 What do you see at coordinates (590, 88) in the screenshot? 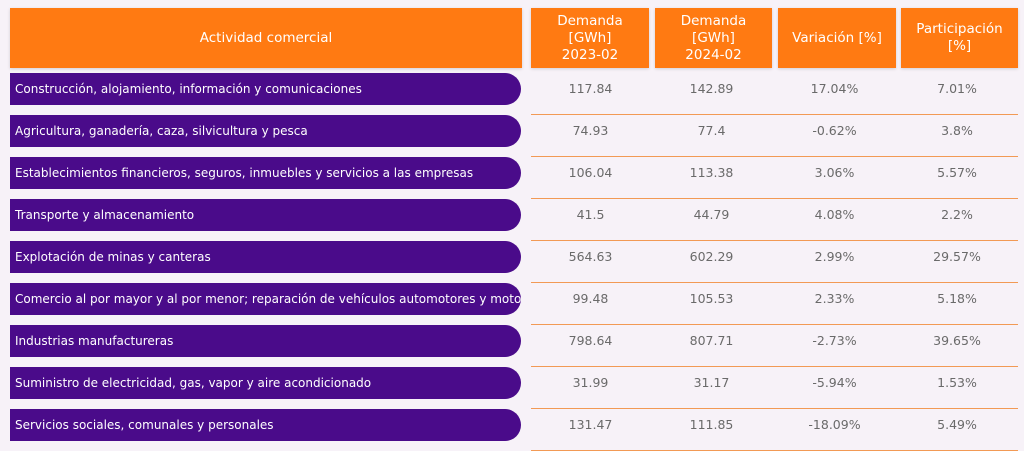
I see `demand-2023-cell: 117.84` at bounding box center [590, 88].